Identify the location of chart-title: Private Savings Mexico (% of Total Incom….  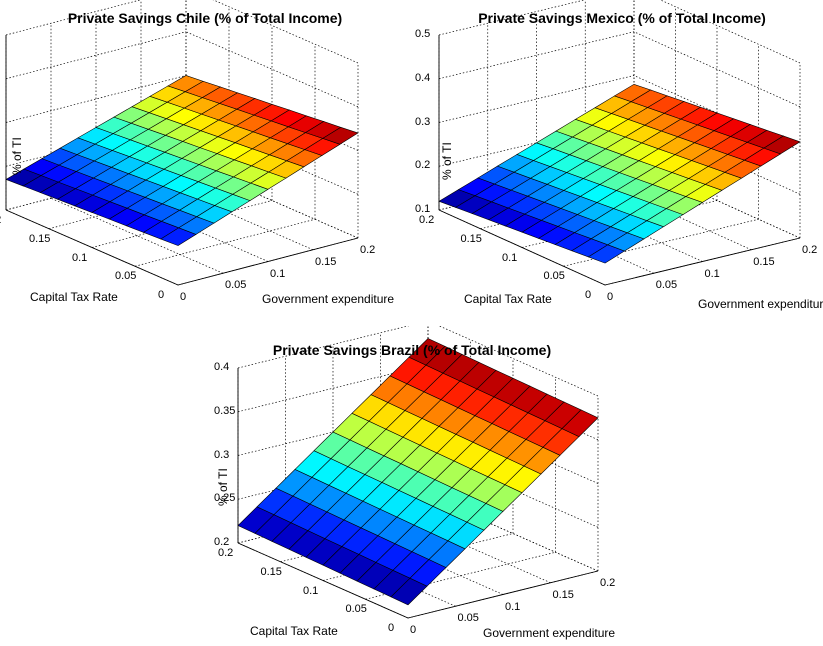
(622, 18).